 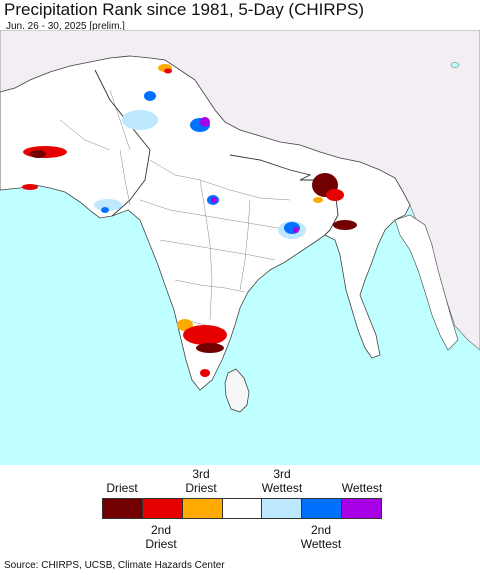 I want to click on patch-north-blue, so click(x=150, y=96).